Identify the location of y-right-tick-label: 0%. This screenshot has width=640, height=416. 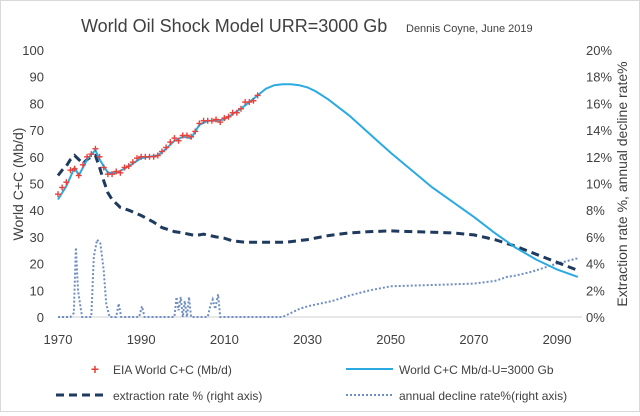
(595, 317).